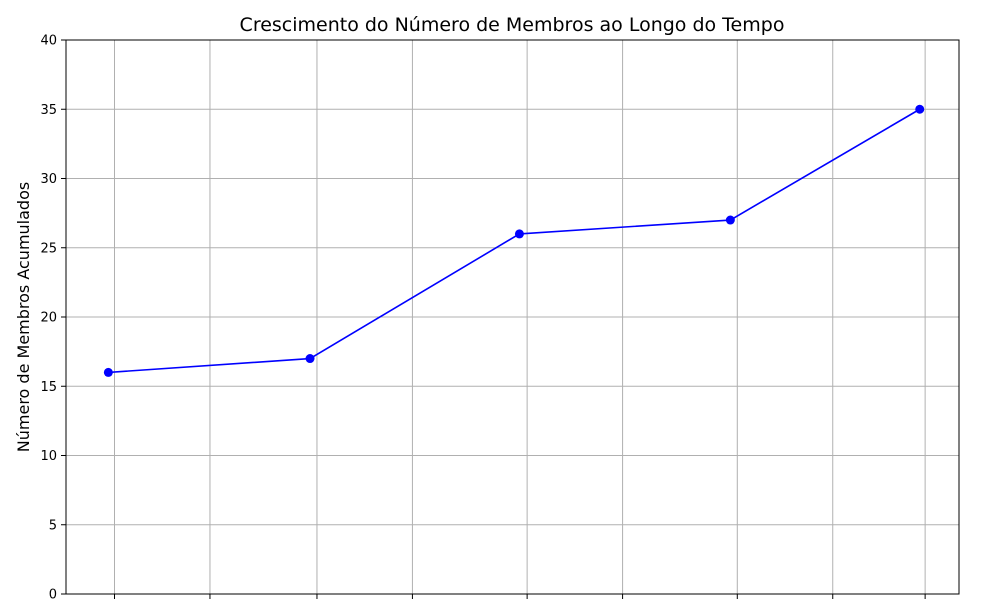 The height and width of the screenshot is (600, 1000). Describe the element at coordinates (48, 248) in the screenshot. I see `y-tick-label: 25` at that location.